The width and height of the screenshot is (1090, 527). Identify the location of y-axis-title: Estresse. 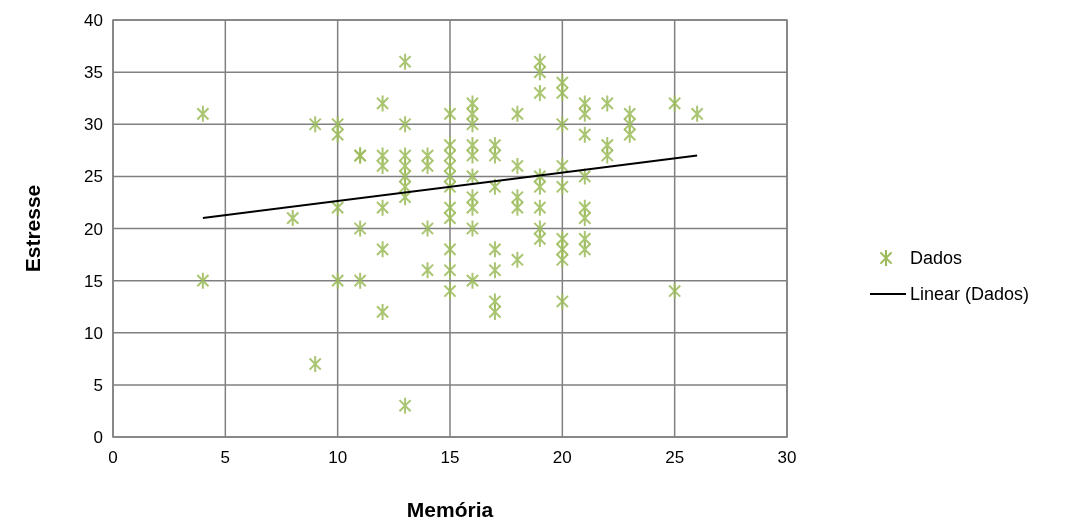
(32, 228).